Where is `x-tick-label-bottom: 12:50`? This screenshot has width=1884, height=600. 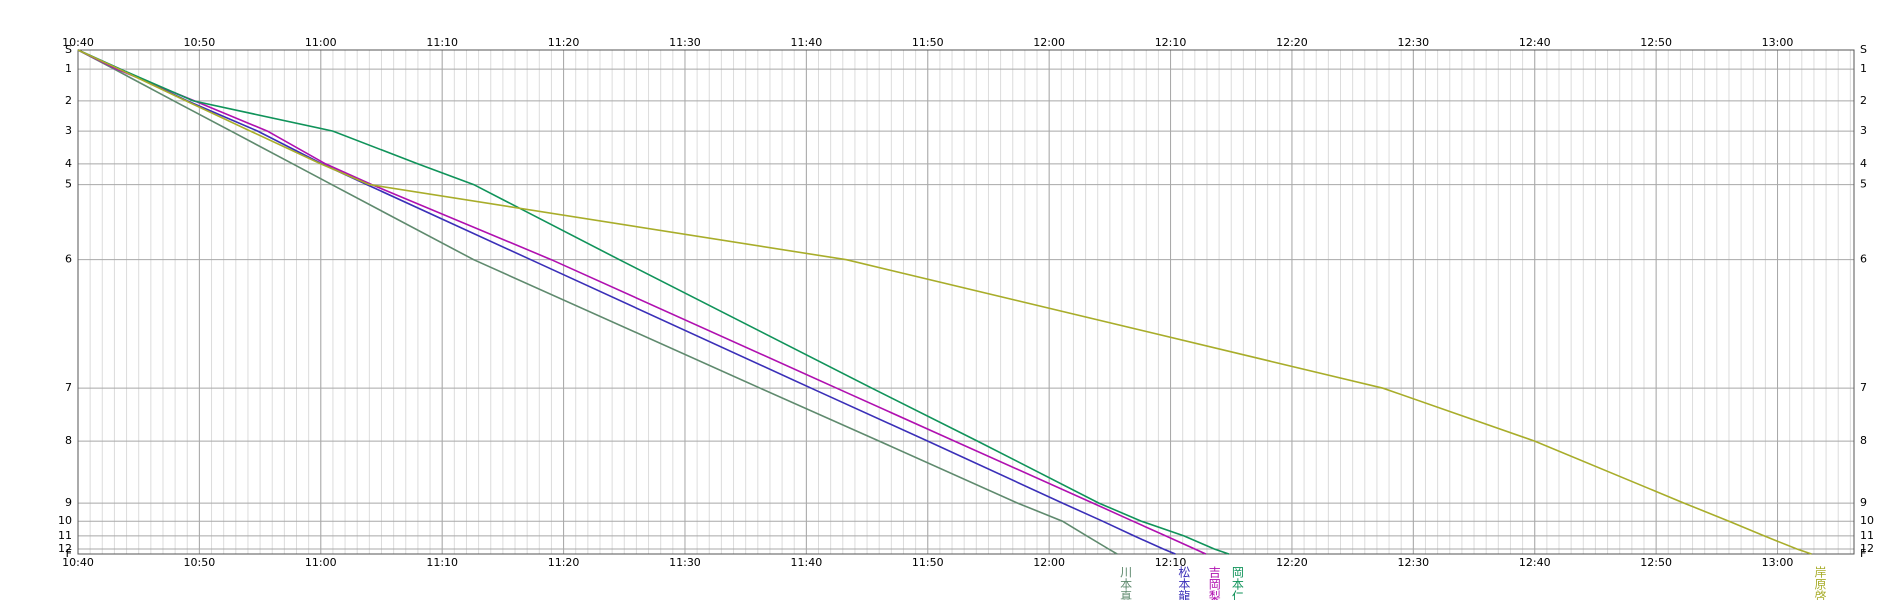
x-tick-label-bottom: 12:50 is located at coordinates (1656, 562).